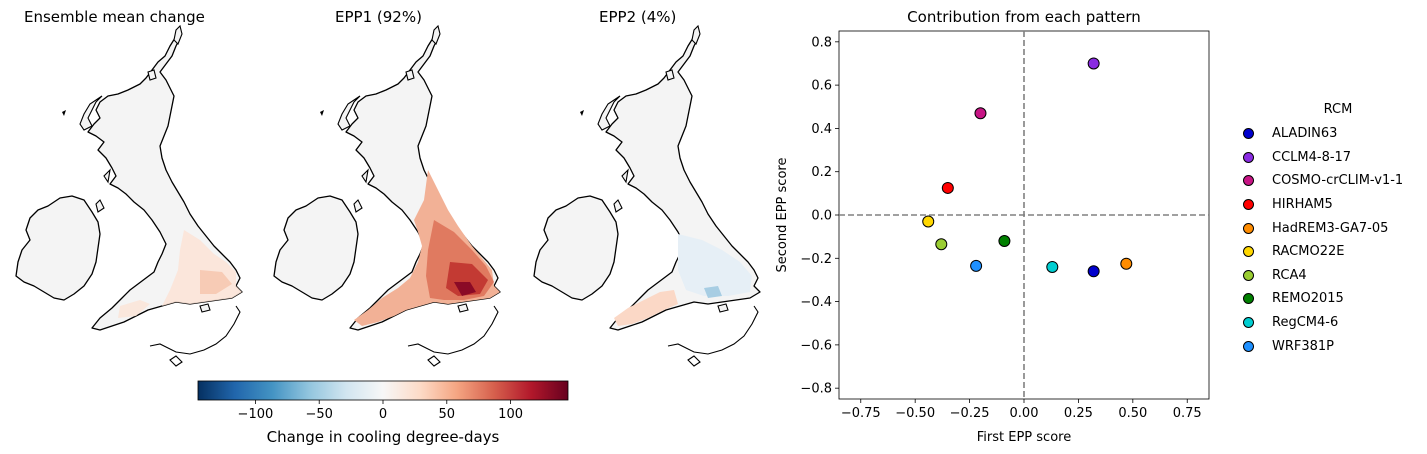  Describe the element at coordinates (1332, 276) in the screenshot. I see `legend-item: RCA4` at that location.